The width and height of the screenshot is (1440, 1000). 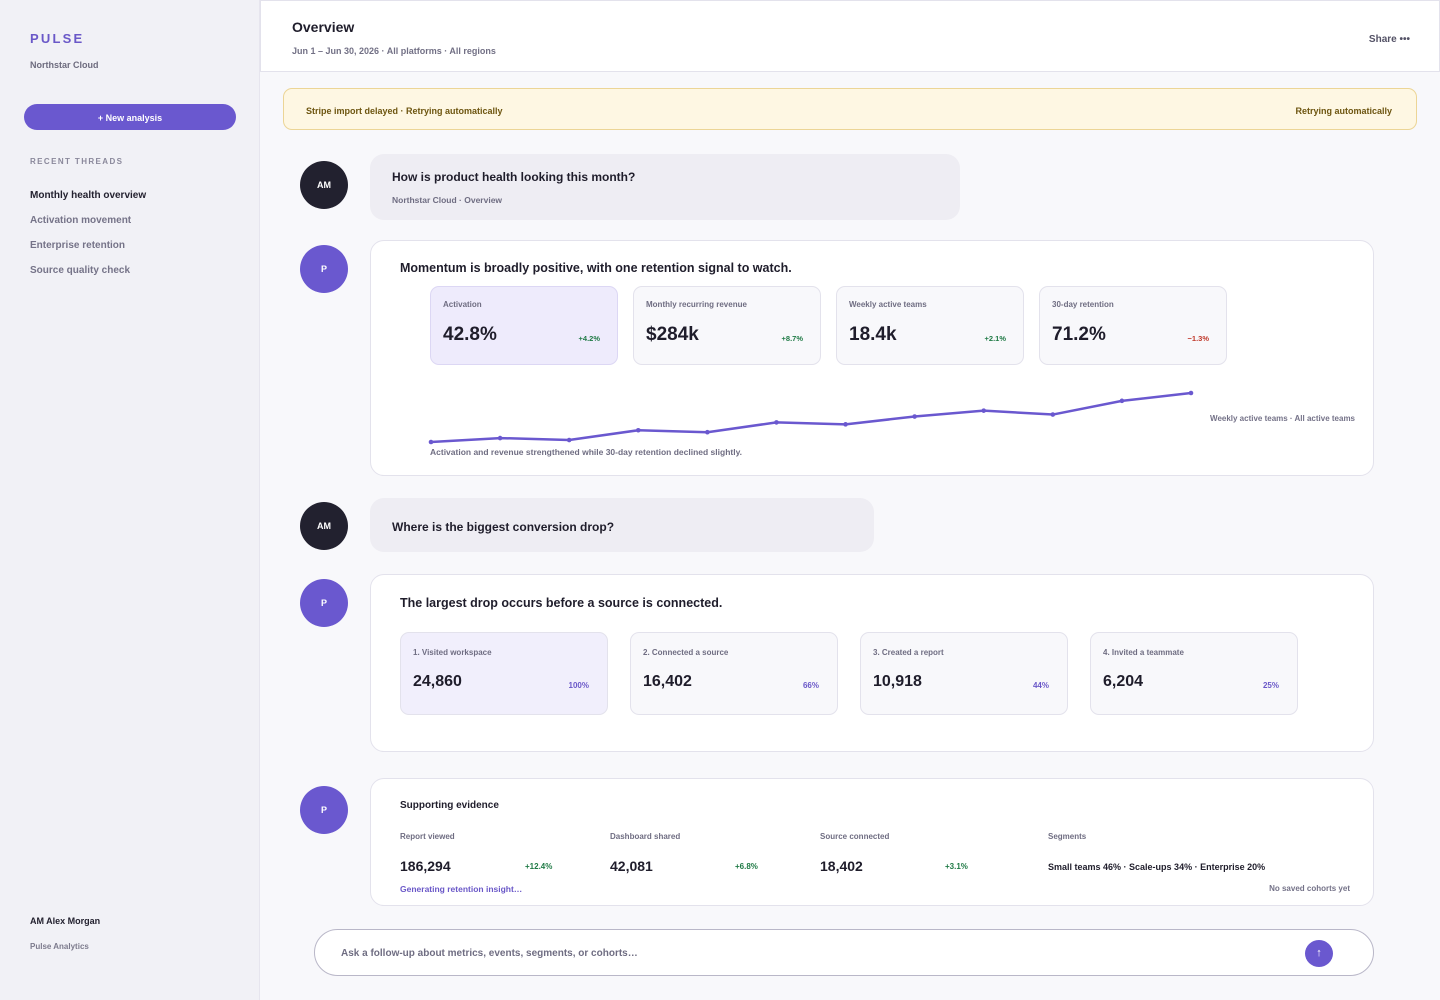 I want to click on segments-label: Segments, so click(x=1067, y=836).